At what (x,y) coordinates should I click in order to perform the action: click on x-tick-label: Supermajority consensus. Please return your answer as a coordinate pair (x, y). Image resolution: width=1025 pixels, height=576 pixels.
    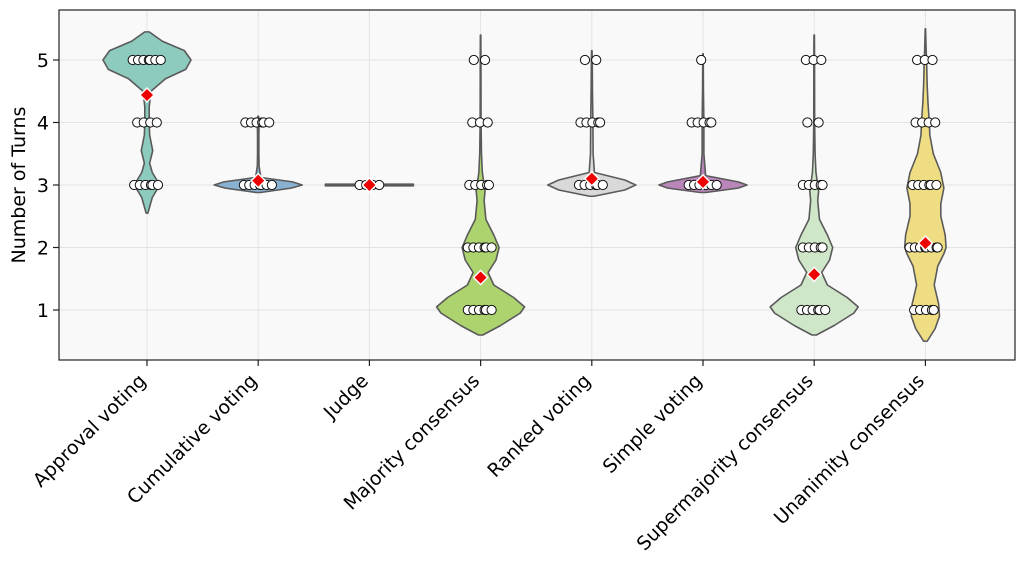
    Looking at the image, I should click on (725, 462).